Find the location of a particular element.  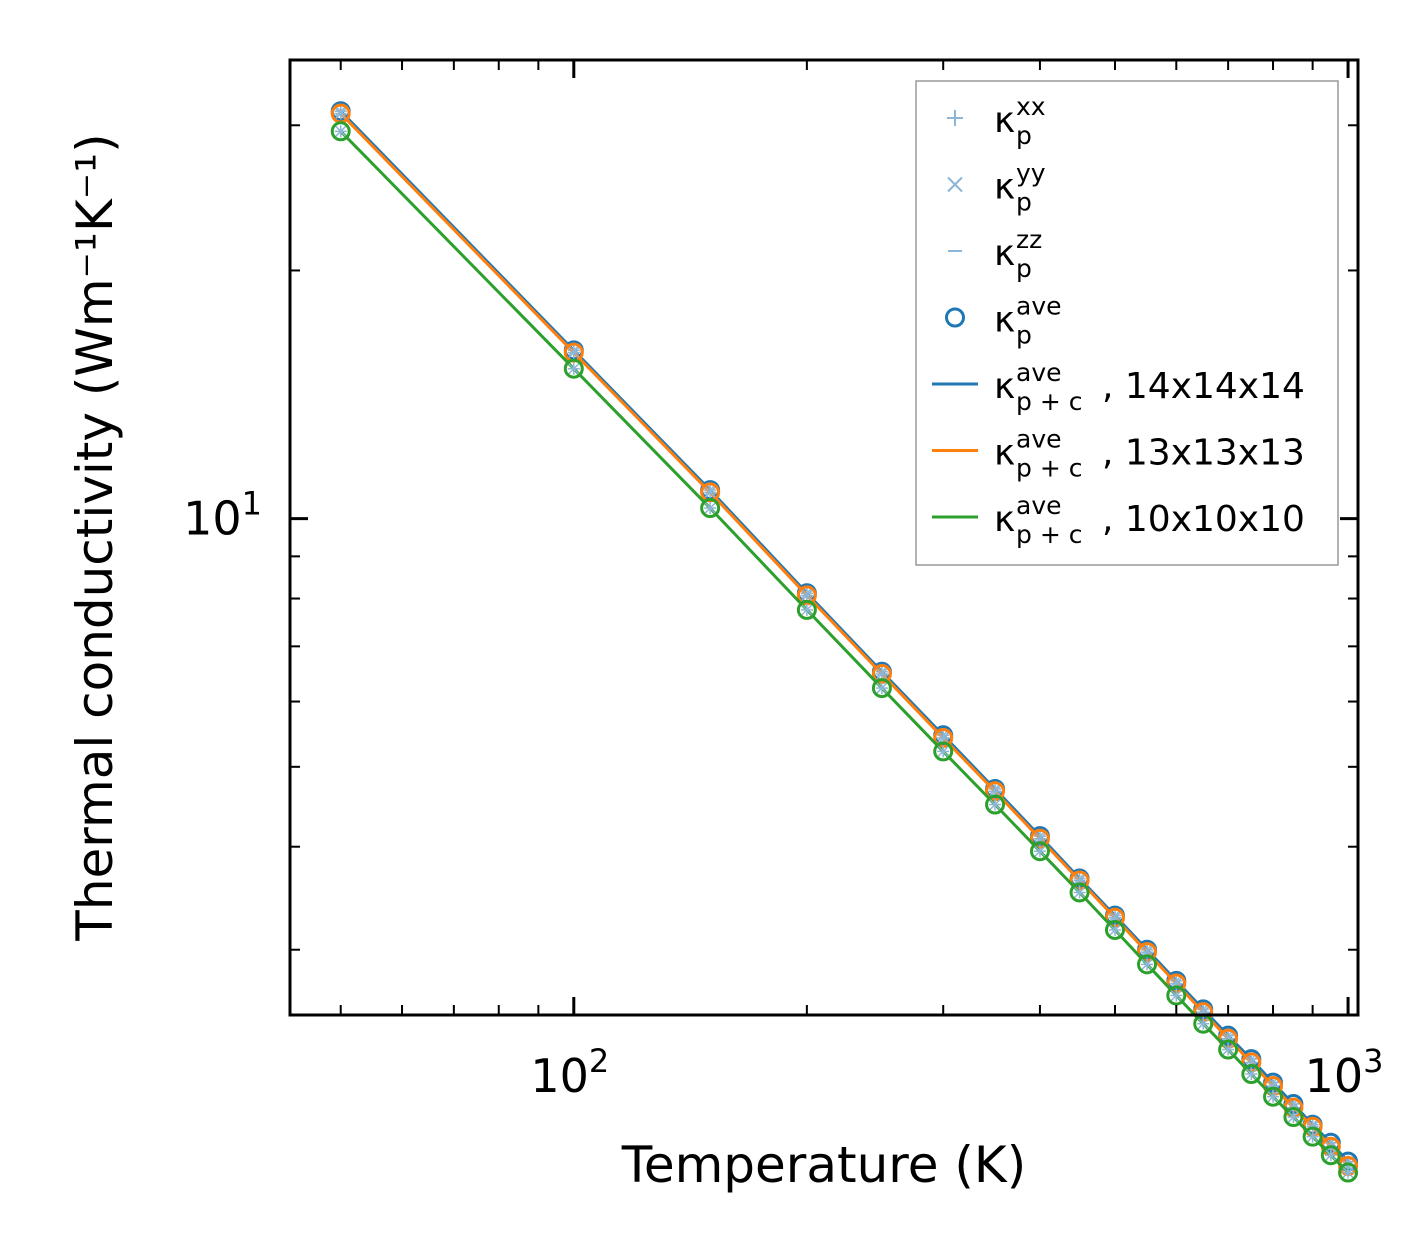

legend-circle-icon is located at coordinates (955, 317).